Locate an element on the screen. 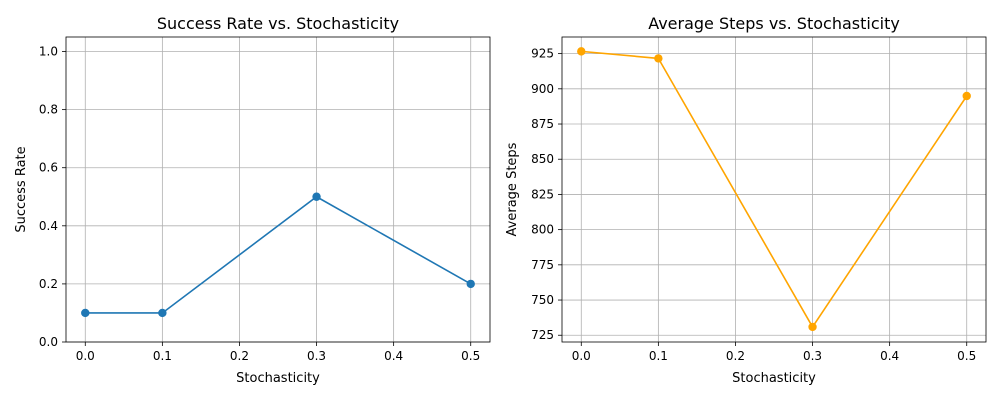 This screenshot has width=1000, height=400. y-axis-label: Success Rate is located at coordinates (21, 189).